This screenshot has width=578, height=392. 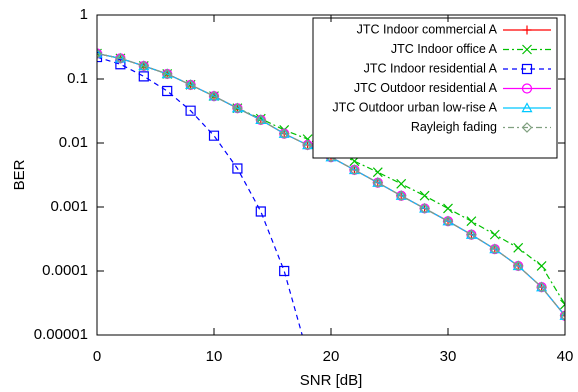 I want to click on x-tick-label: 10, so click(x=214, y=356).